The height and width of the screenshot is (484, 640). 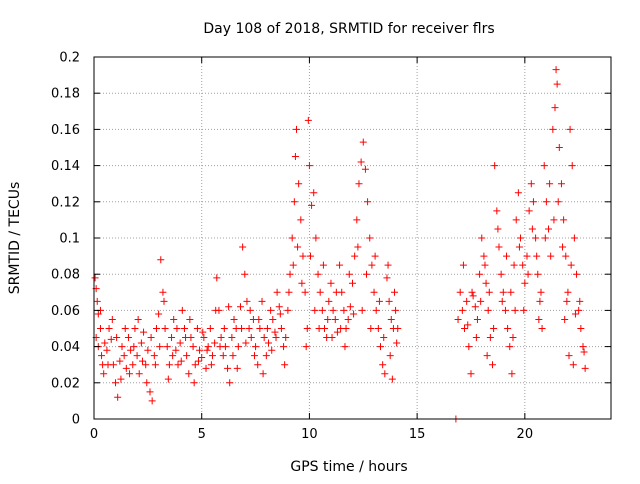 What do you see at coordinates (76, 420) in the screenshot?
I see `y-tick-label: 0` at bounding box center [76, 420].